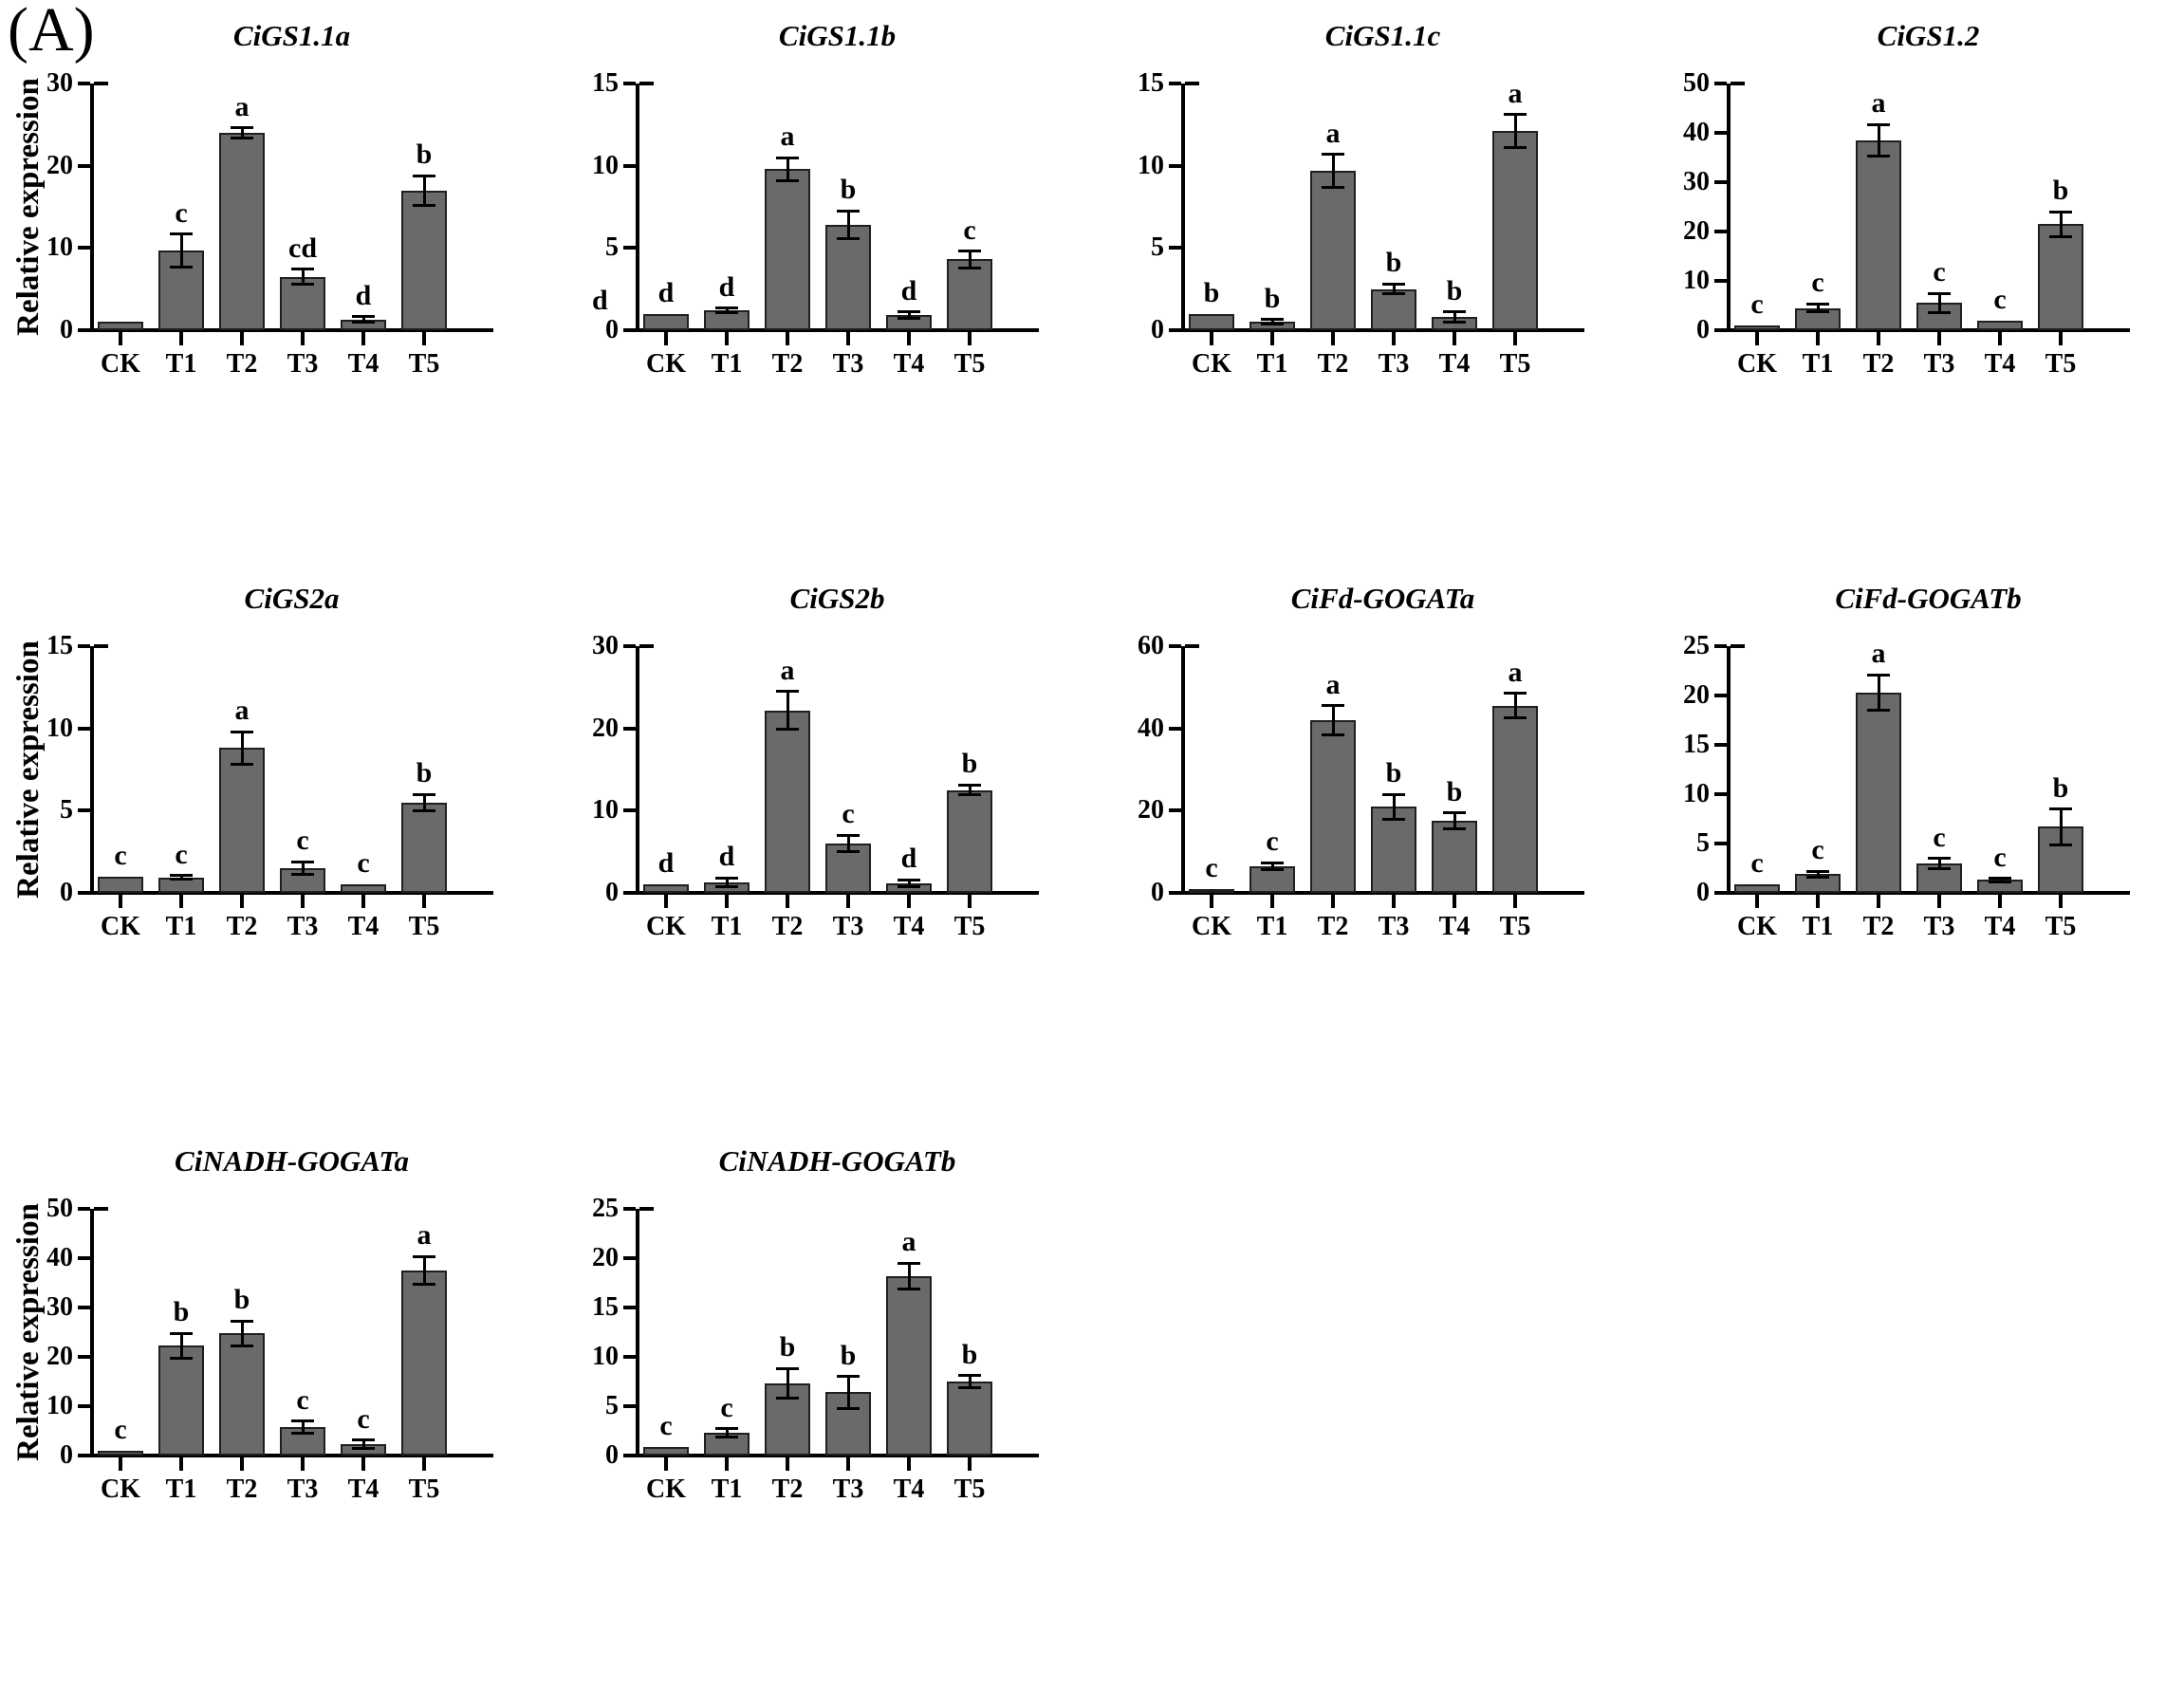 Image resolution: width=2184 pixels, height=1688 pixels. What do you see at coordinates (666, 292) in the screenshot?
I see `significance-letter: d` at bounding box center [666, 292].